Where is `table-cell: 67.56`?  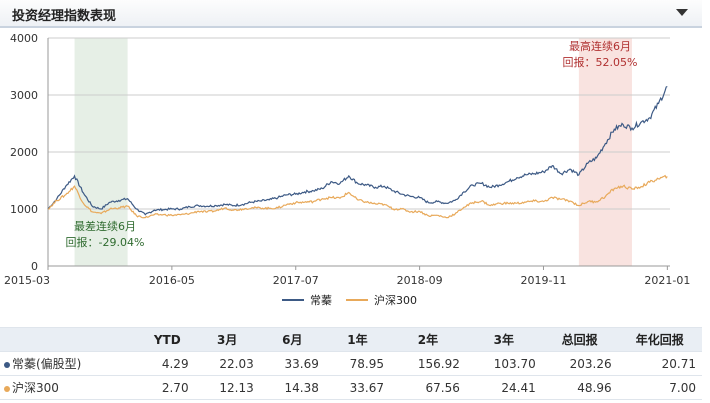 table-cell: 67.56 is located at coordinates (428, 387).